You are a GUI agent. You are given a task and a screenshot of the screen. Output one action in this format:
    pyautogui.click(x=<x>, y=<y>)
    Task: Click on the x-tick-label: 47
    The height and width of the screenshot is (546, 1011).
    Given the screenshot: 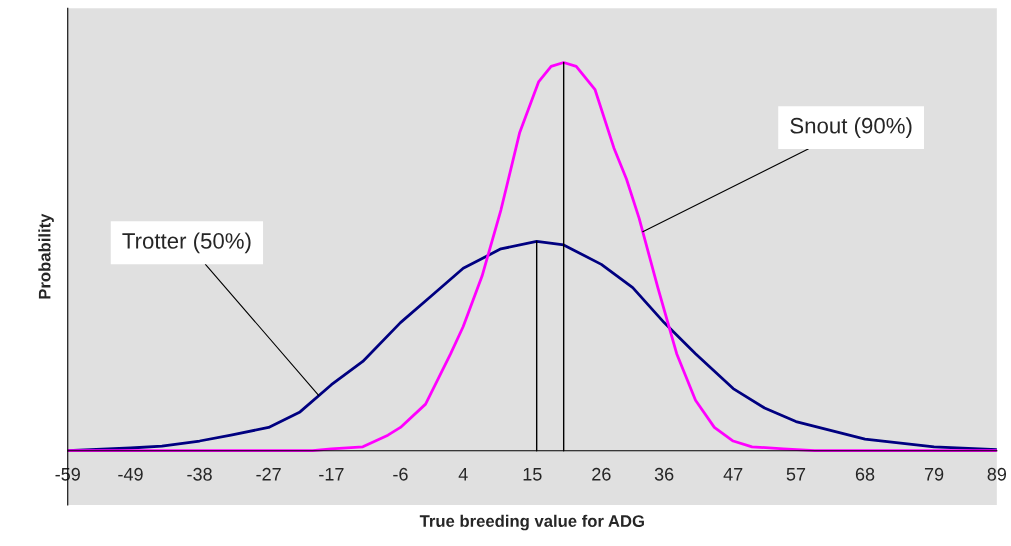 What is the action you would take?
    pyautogui.click(x=733, y=474)
    